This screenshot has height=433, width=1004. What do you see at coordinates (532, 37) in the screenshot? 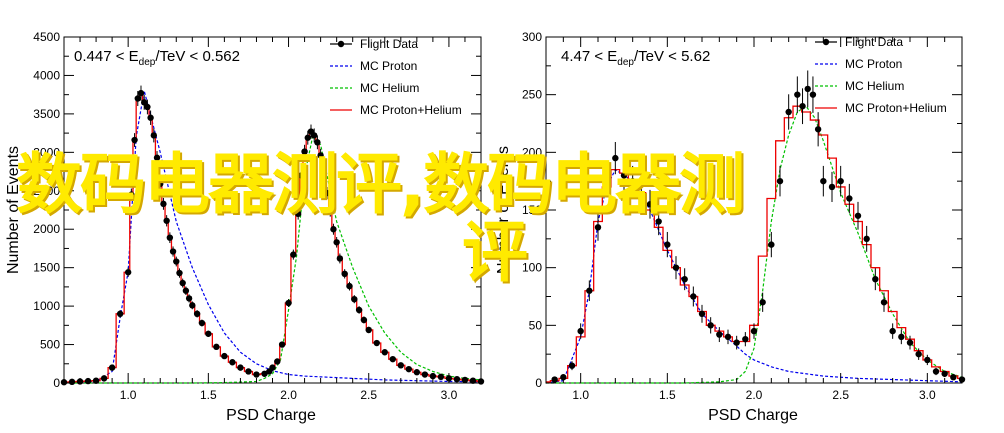
I see `y-tick-label: 300` at bounding box center [532, 37].